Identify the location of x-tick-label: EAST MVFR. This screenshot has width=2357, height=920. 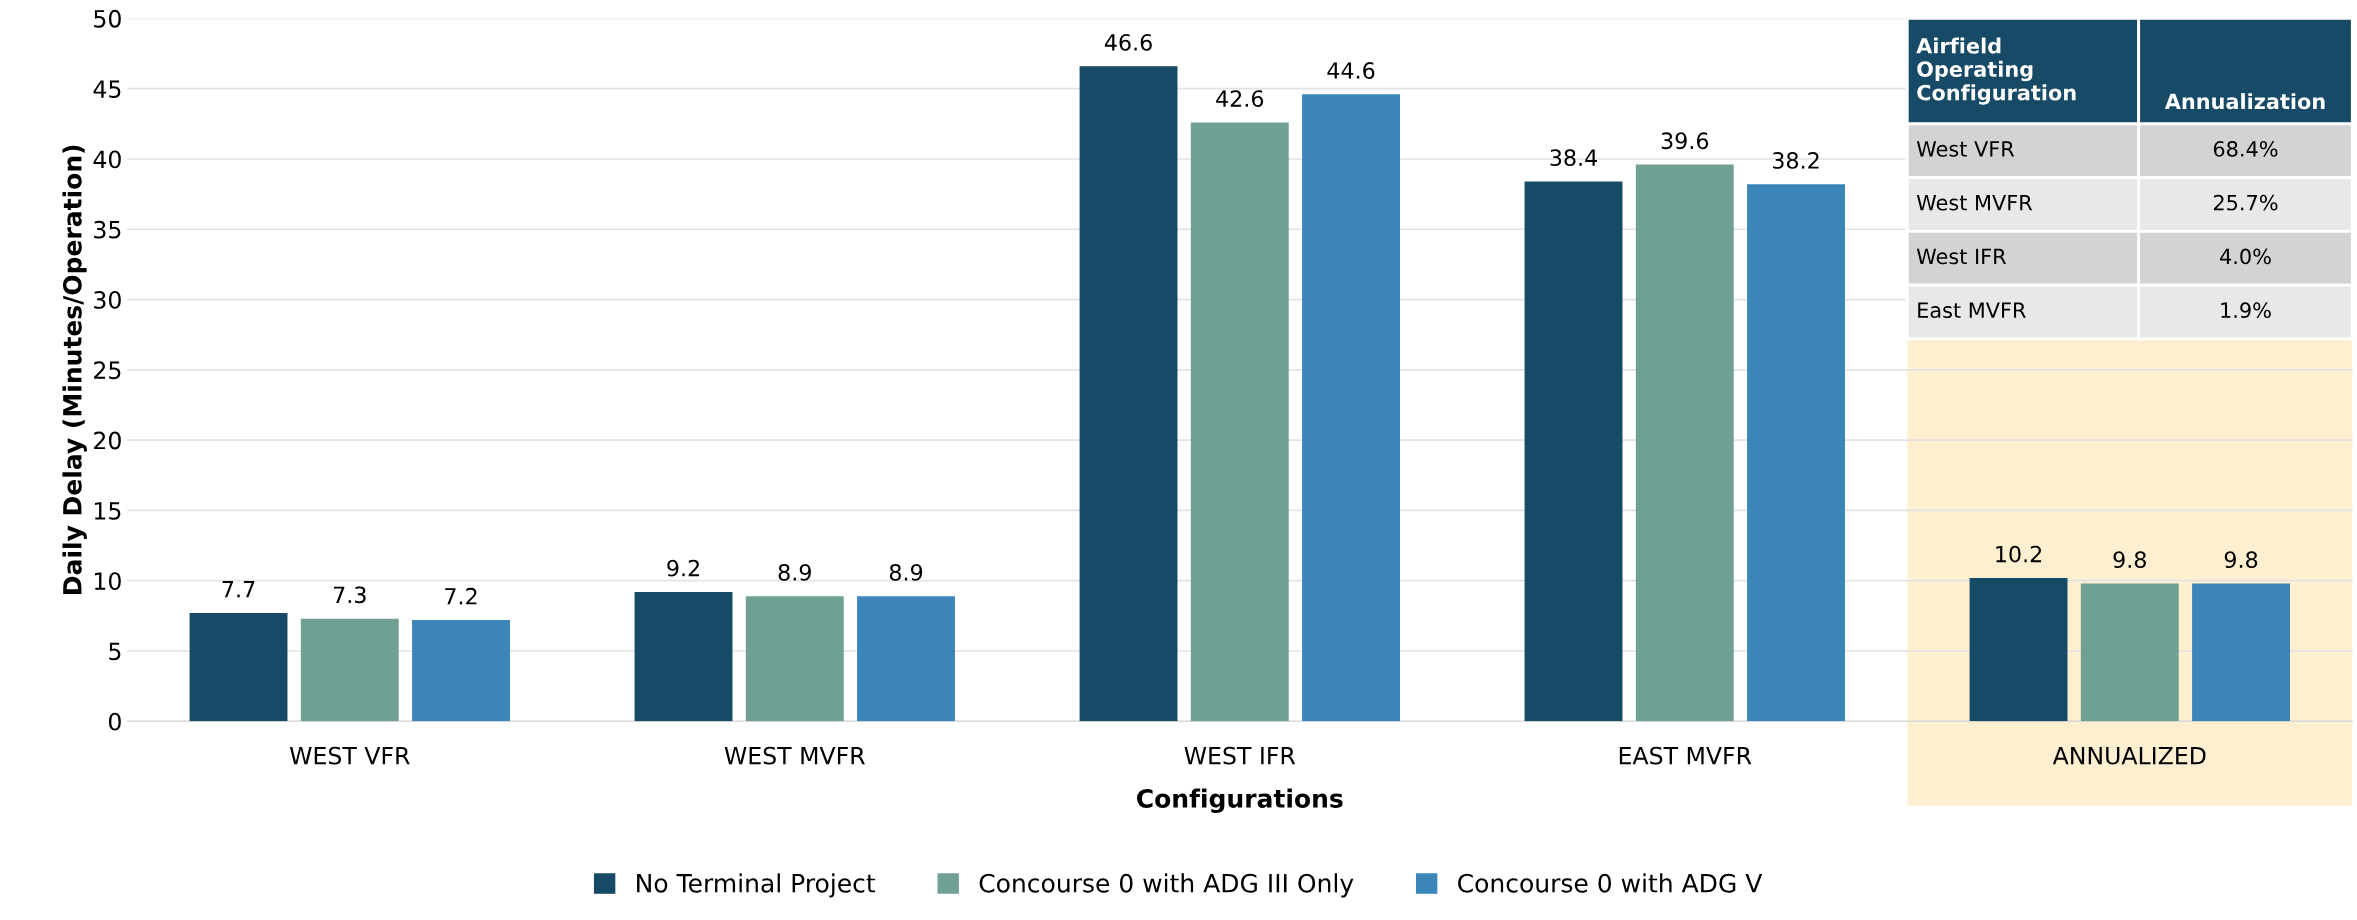
(1685, 755).